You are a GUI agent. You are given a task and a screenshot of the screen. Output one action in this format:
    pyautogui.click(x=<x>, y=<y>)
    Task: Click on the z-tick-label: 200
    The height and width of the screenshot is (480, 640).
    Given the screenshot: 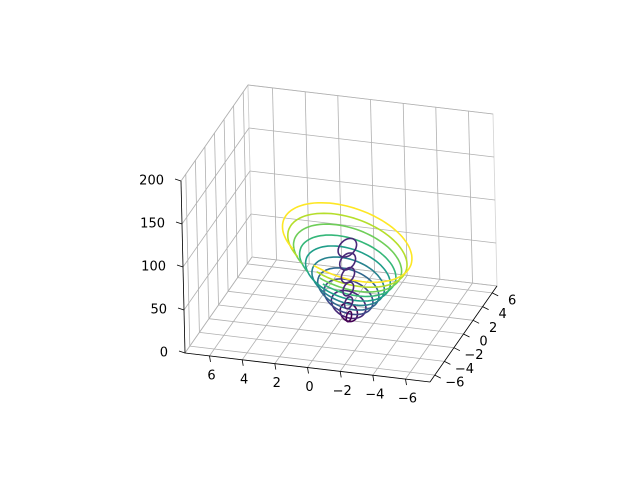 What is the action you would take?
    pyautogui.click(x=151, y=181)
    